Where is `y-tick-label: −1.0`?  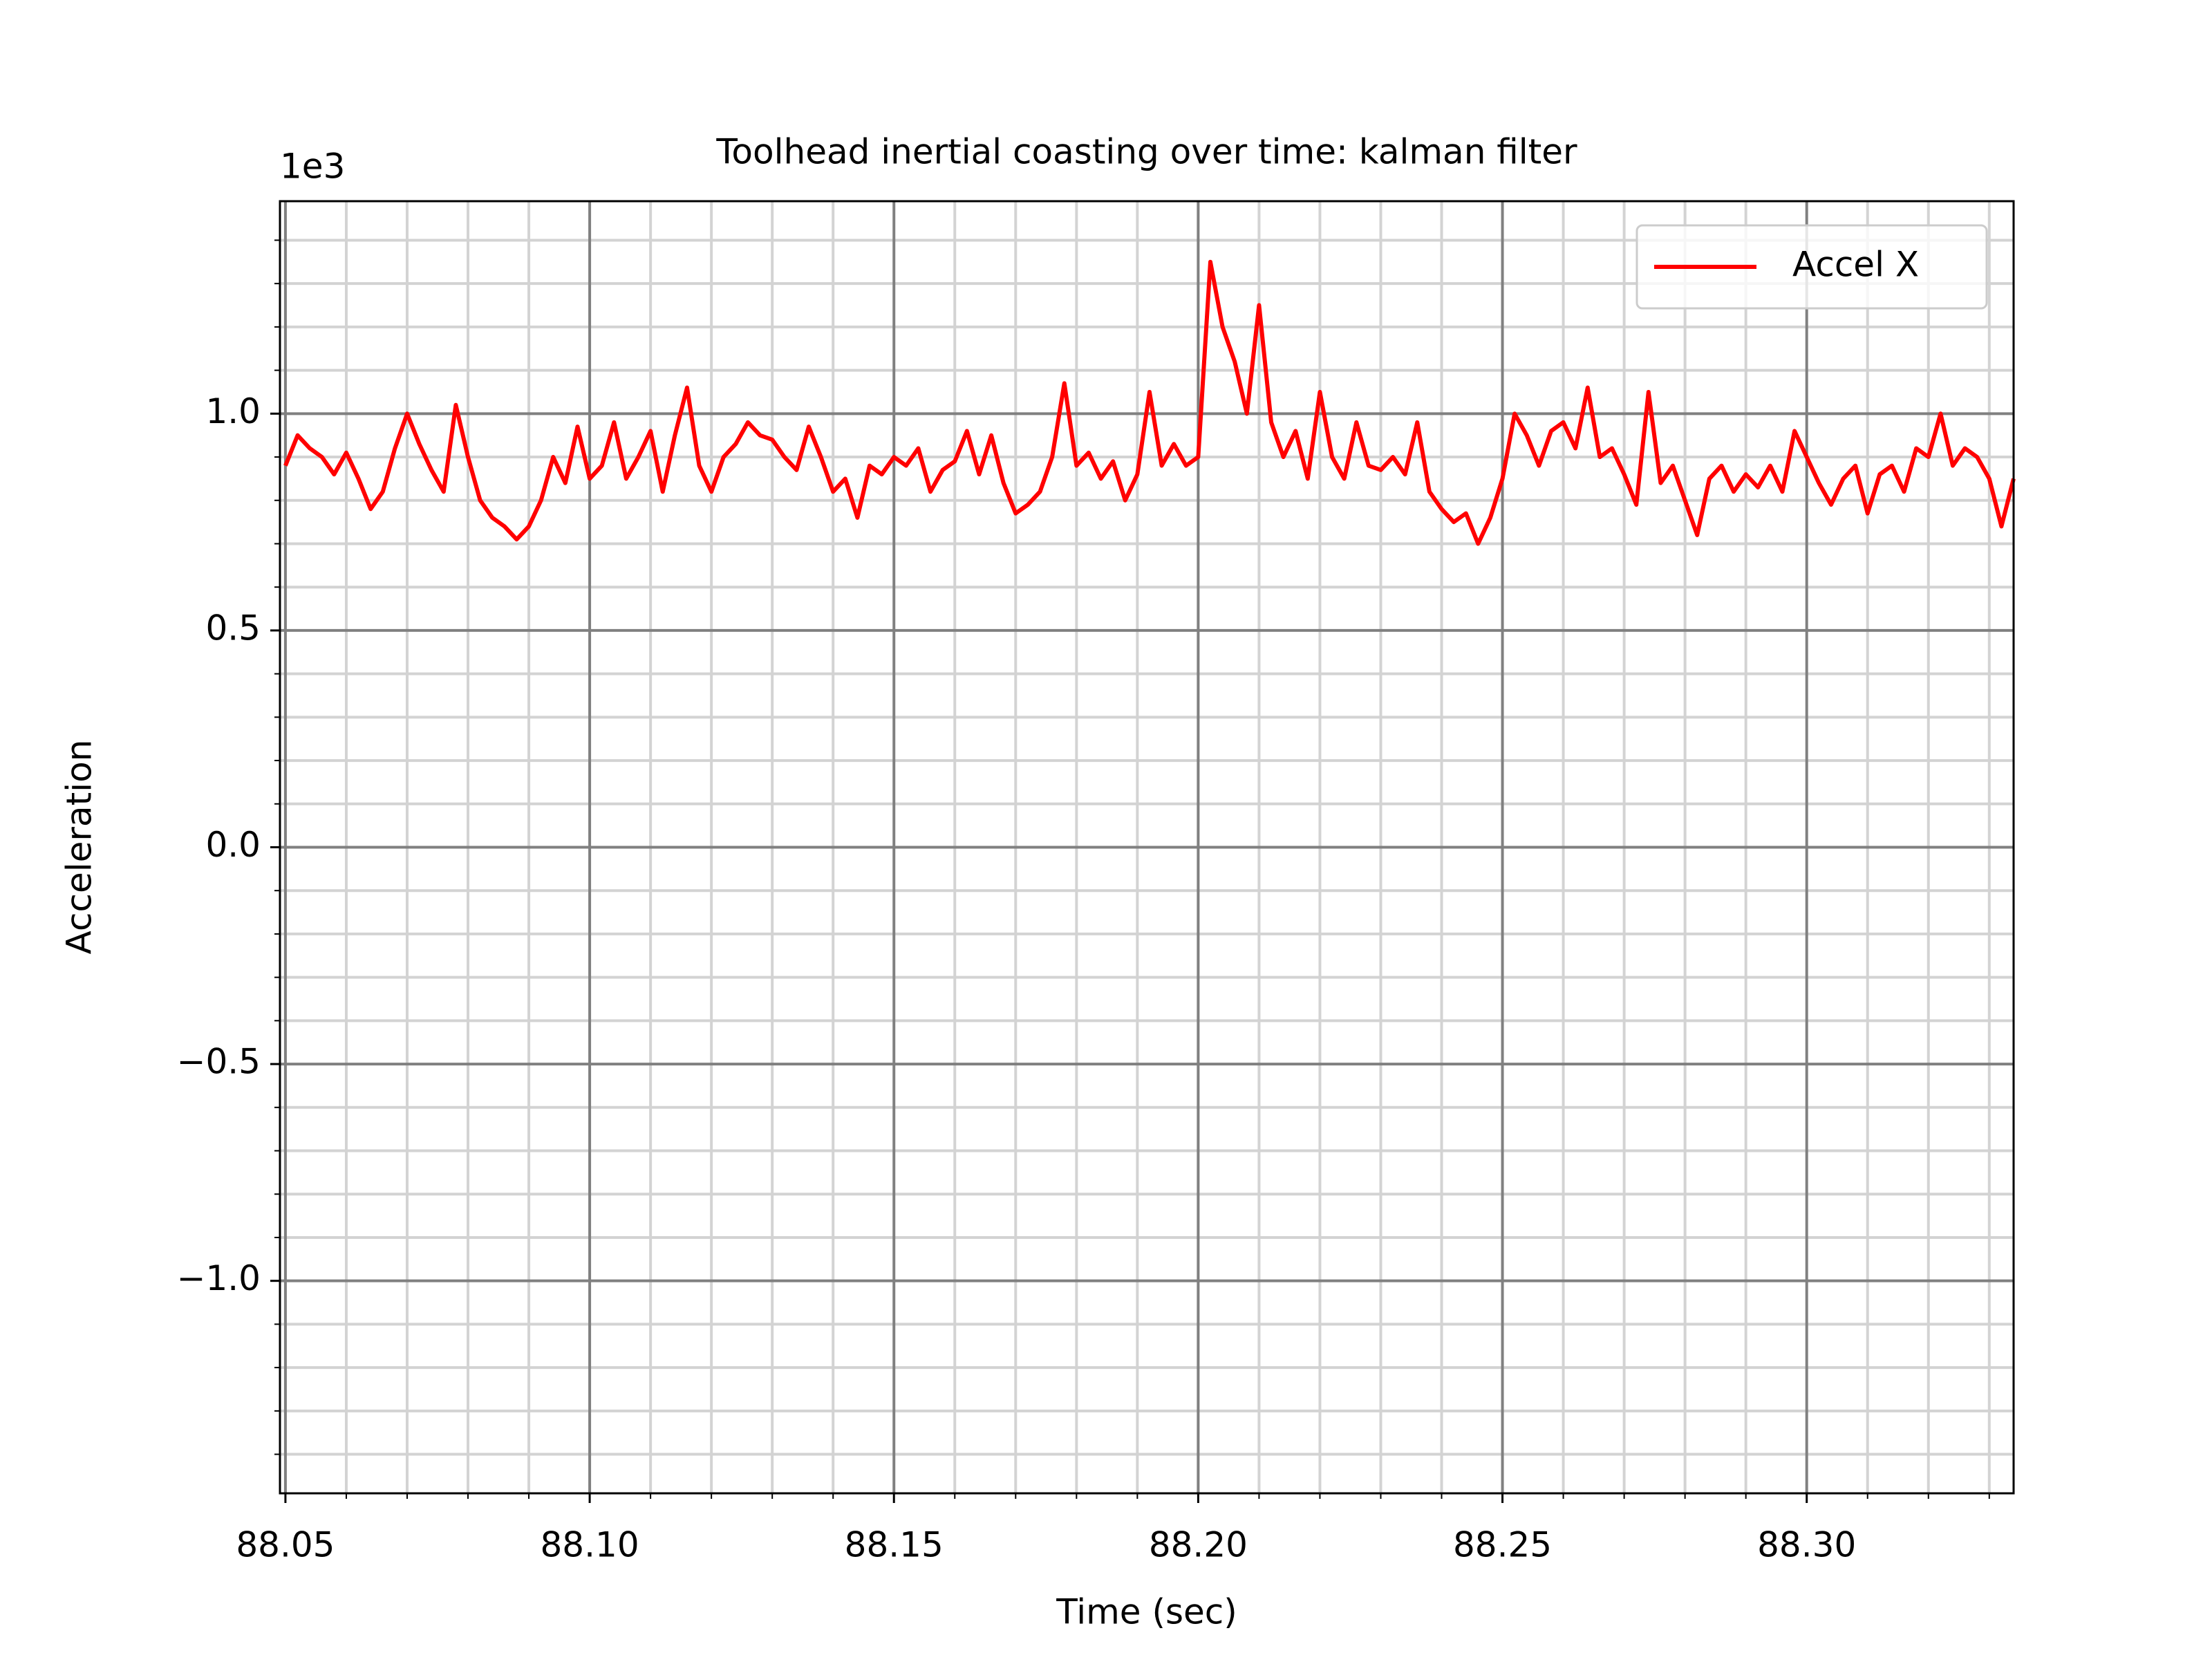 y-tick-label: −1.0 is located at coordinates (219, 1278).